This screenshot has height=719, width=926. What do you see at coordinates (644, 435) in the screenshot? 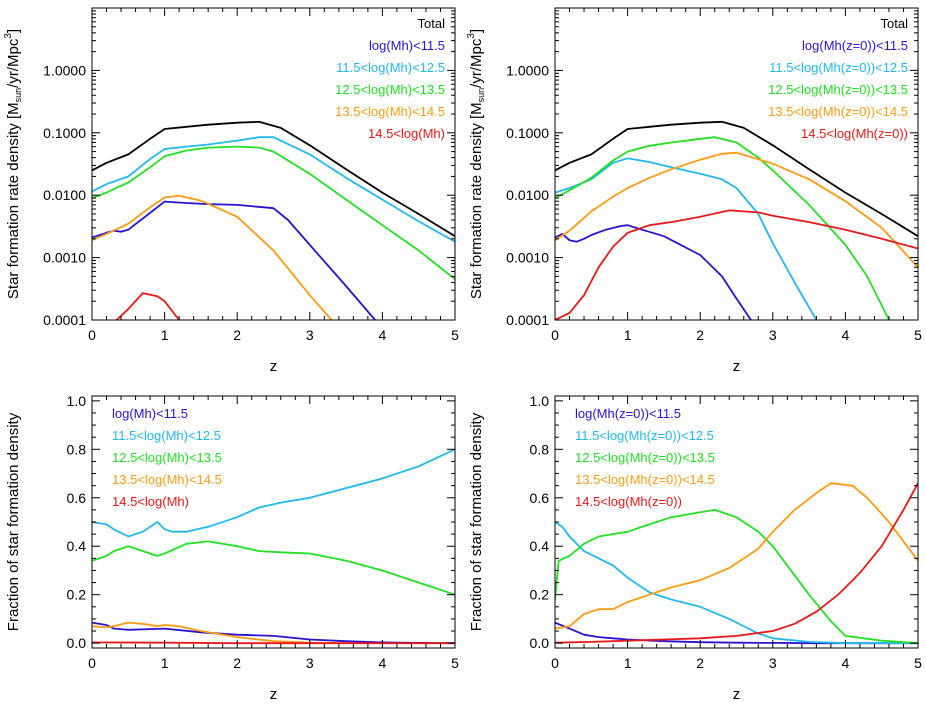
I see `legend-entry: 11.5<log(Mh(z=0))<12.5` at bounding box center [644, 435].